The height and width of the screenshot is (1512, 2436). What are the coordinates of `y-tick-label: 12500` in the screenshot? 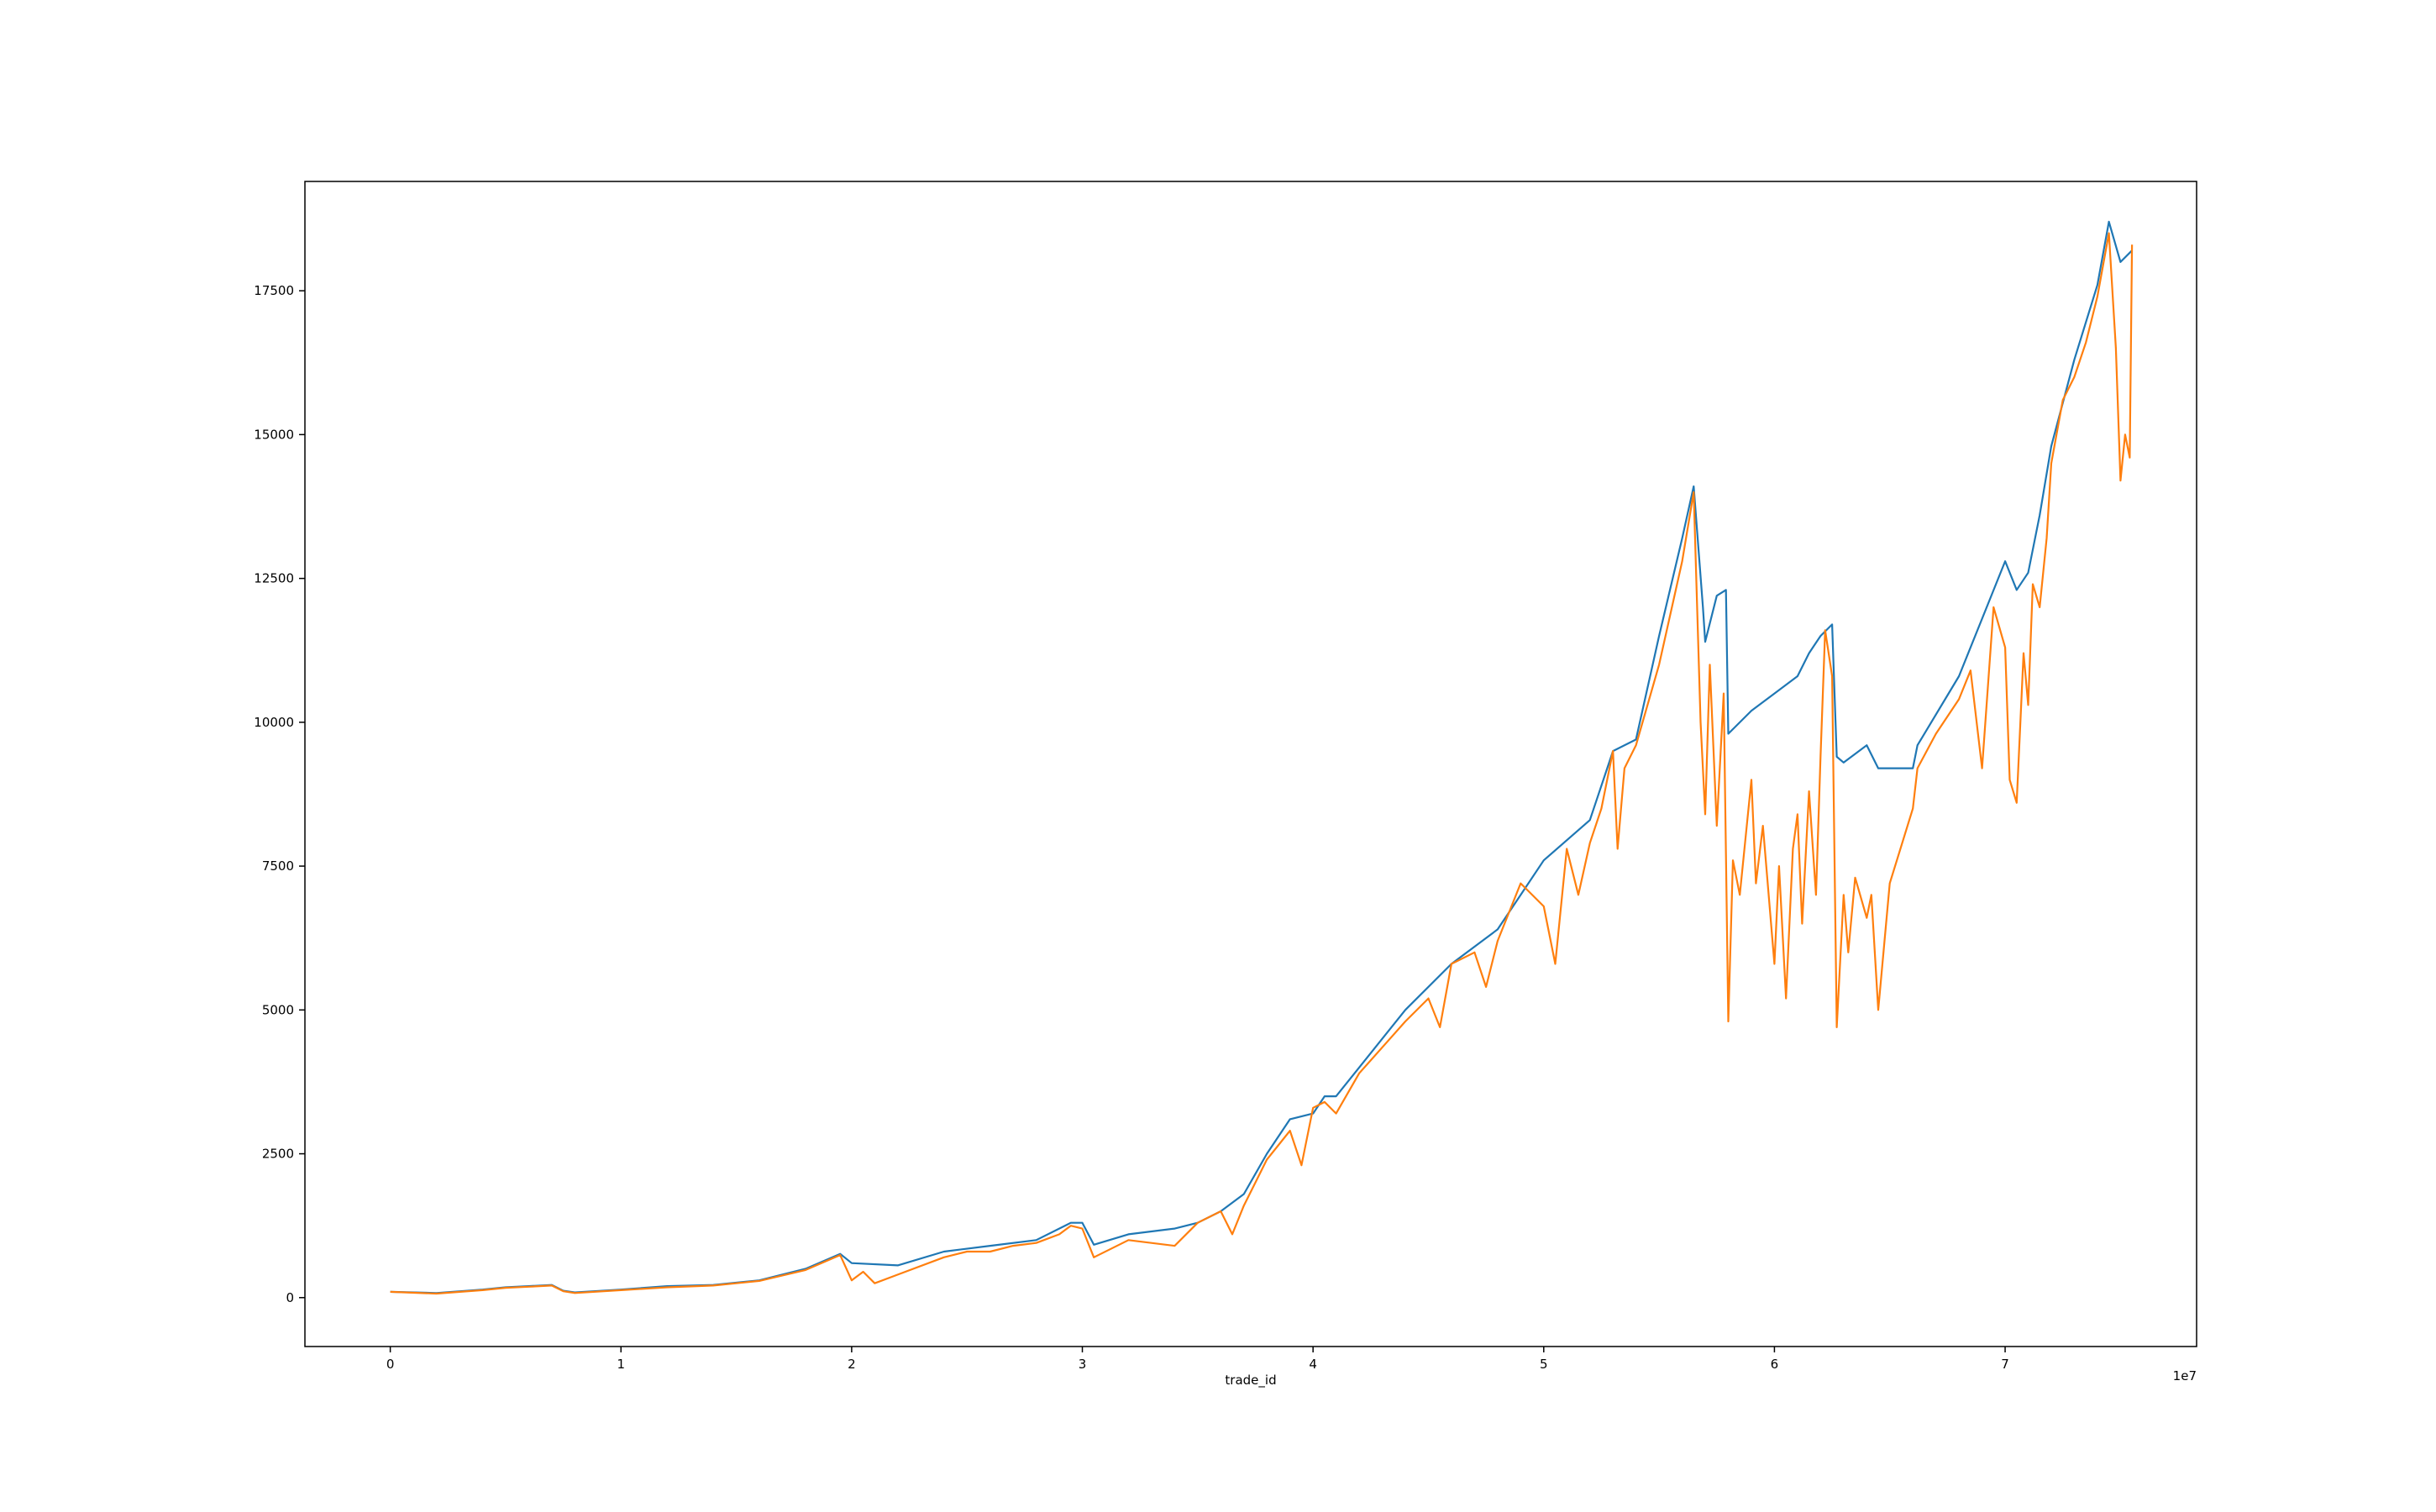 It's located at (274, 578).